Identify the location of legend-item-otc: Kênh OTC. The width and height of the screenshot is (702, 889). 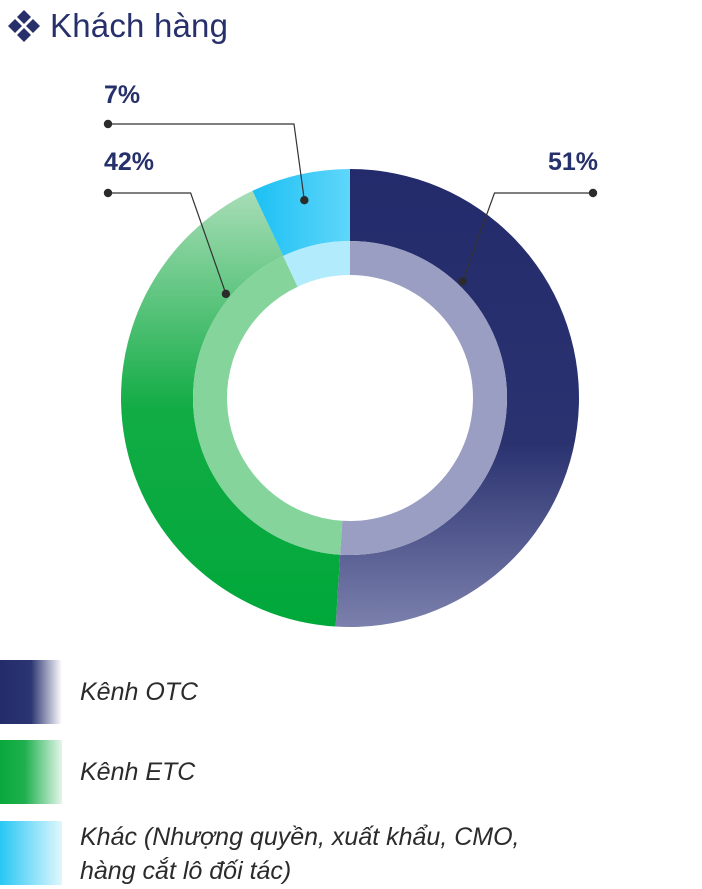
(351, 692).